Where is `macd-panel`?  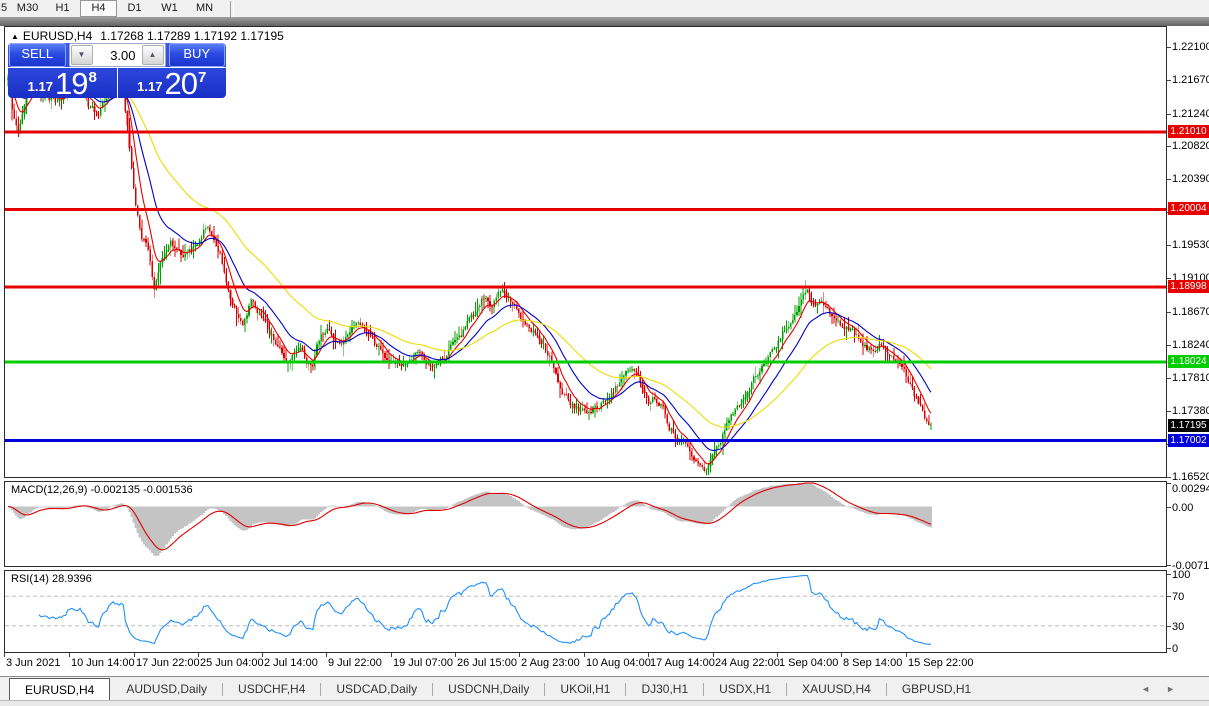 macd-panel is located at coordinates (585, 524).